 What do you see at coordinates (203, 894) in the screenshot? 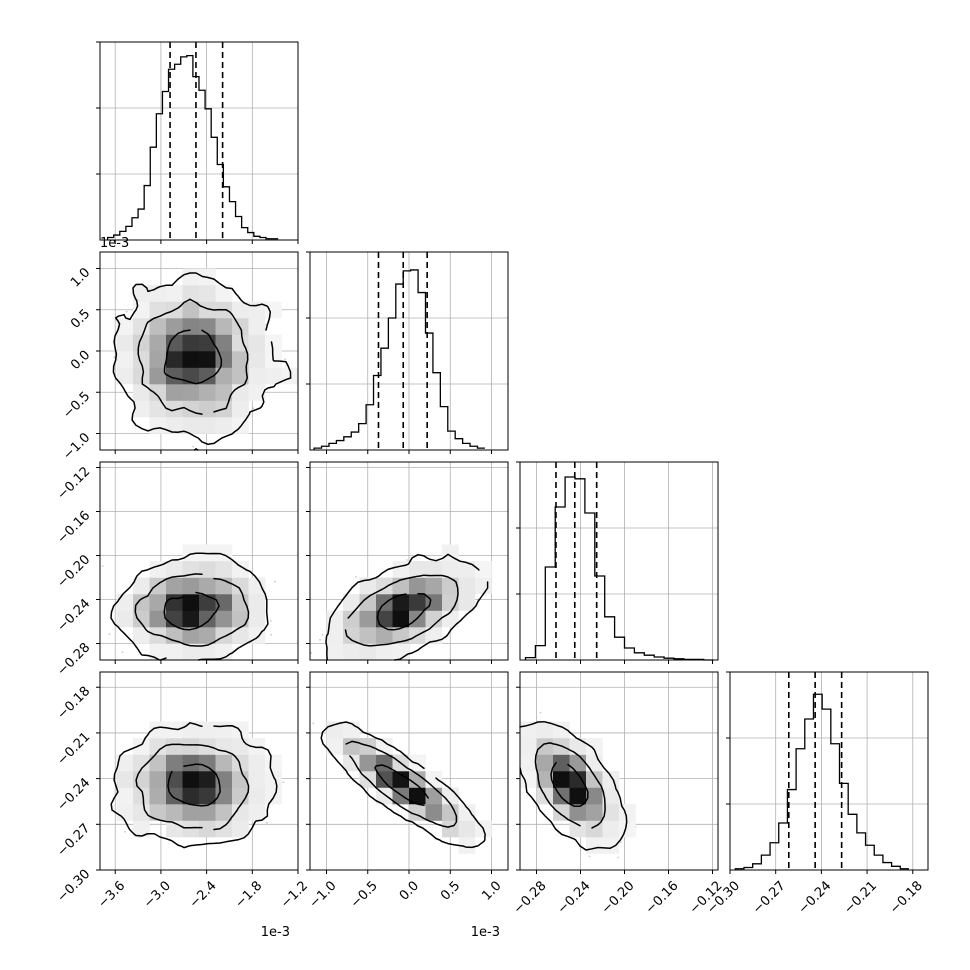
I see `x-tick-label: −2.4` at bounding box center [203, 894].